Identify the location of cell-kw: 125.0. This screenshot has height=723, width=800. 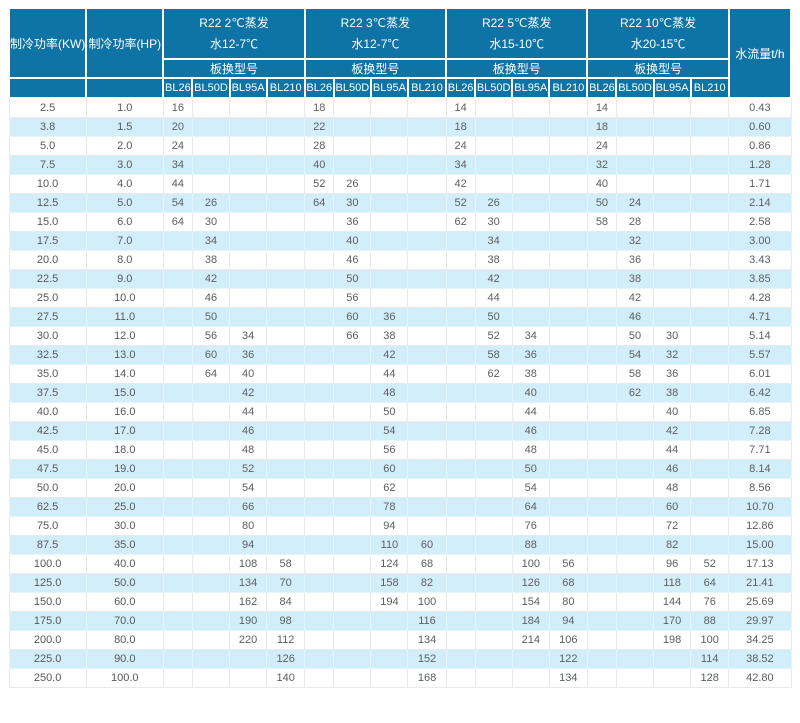
(47, 582).